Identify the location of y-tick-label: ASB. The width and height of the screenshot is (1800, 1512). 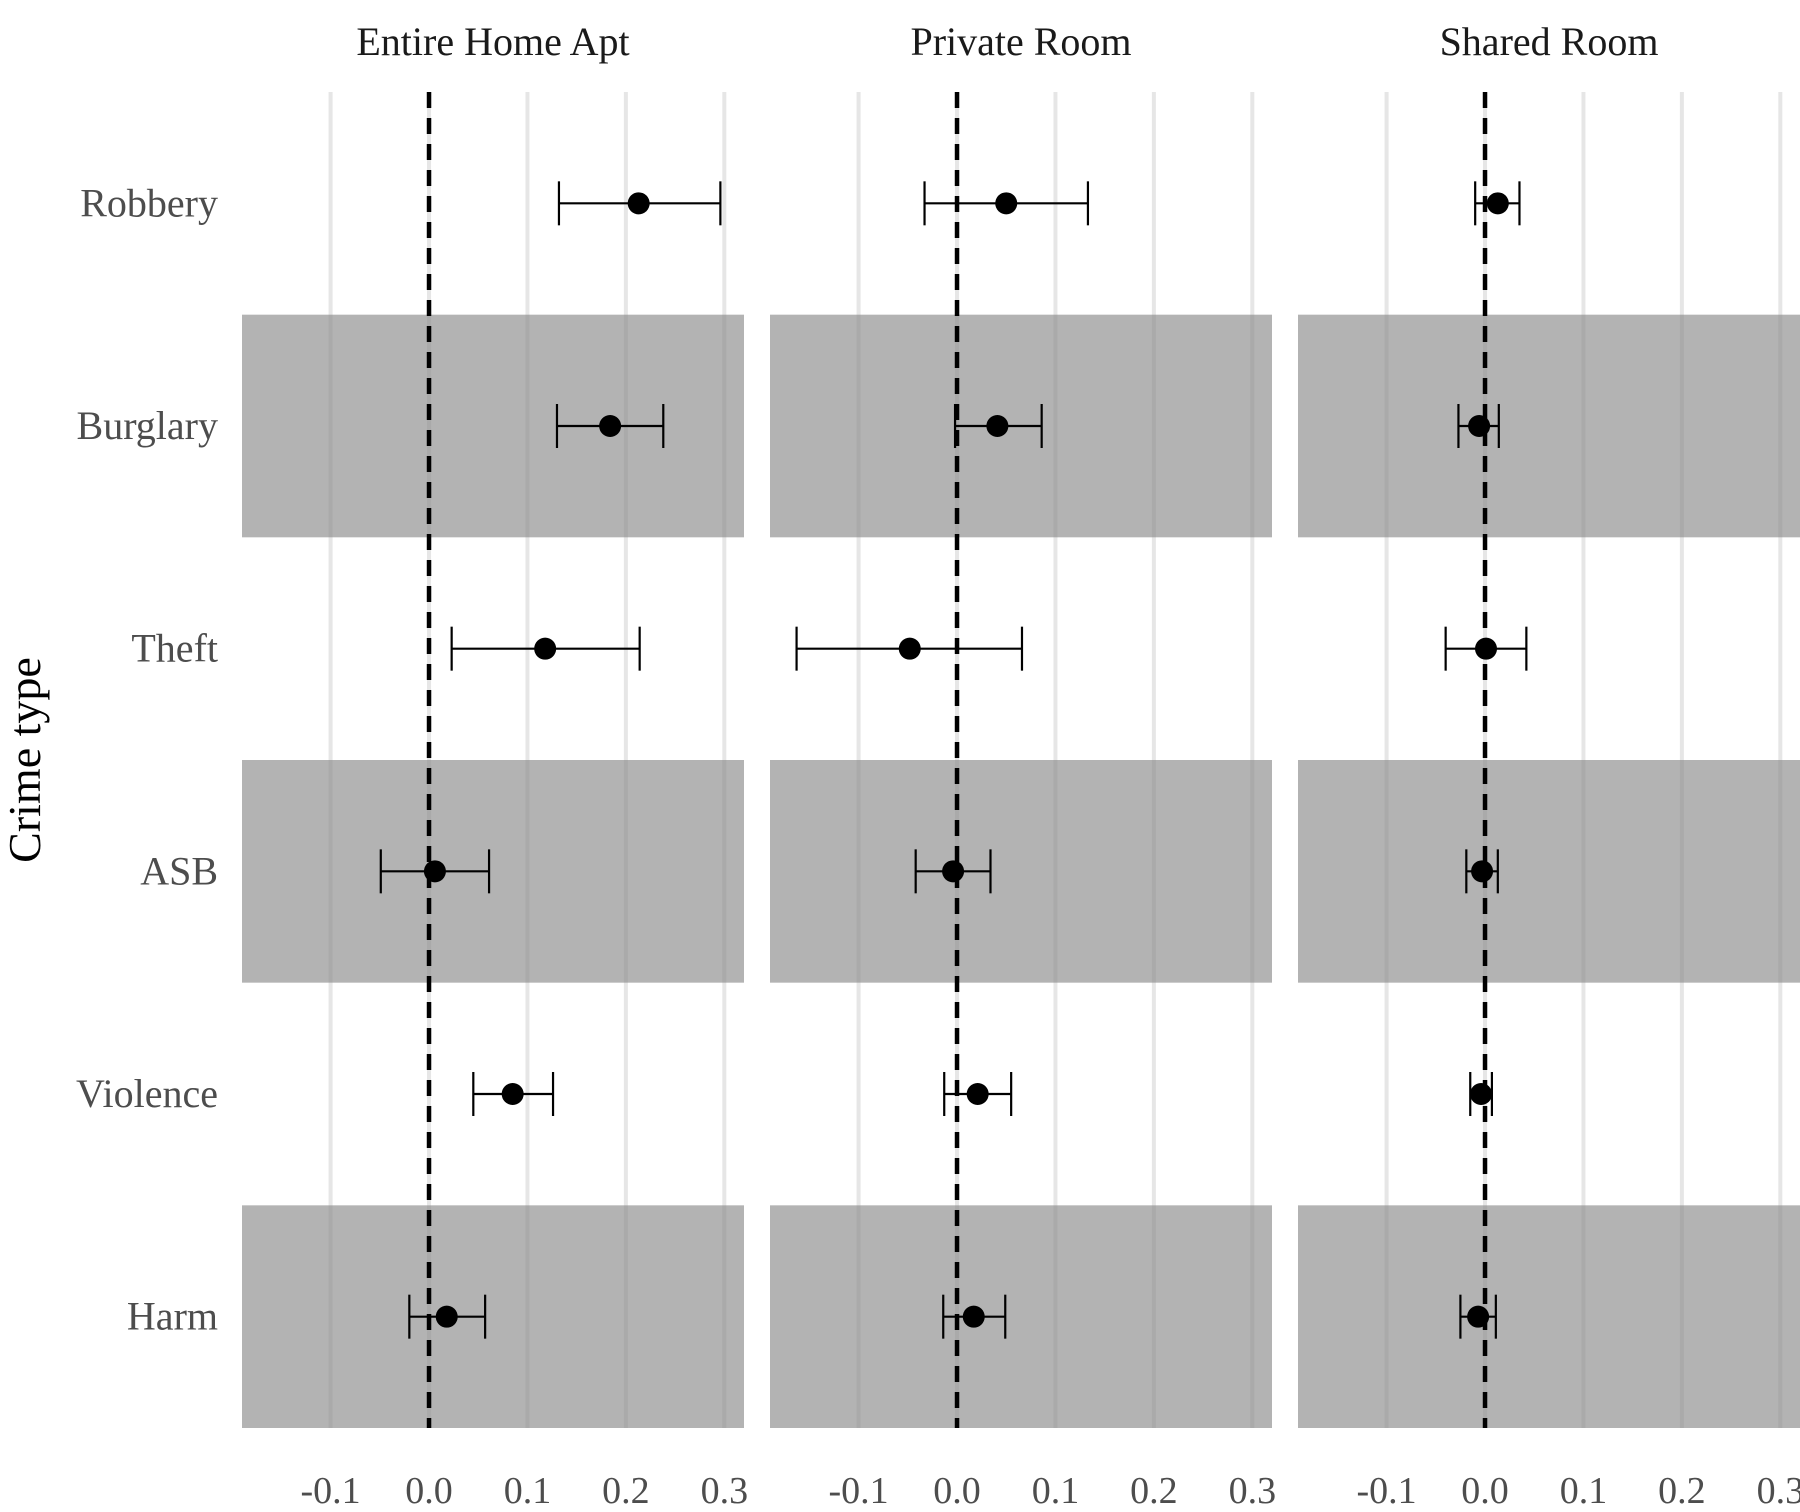
(179, 870).